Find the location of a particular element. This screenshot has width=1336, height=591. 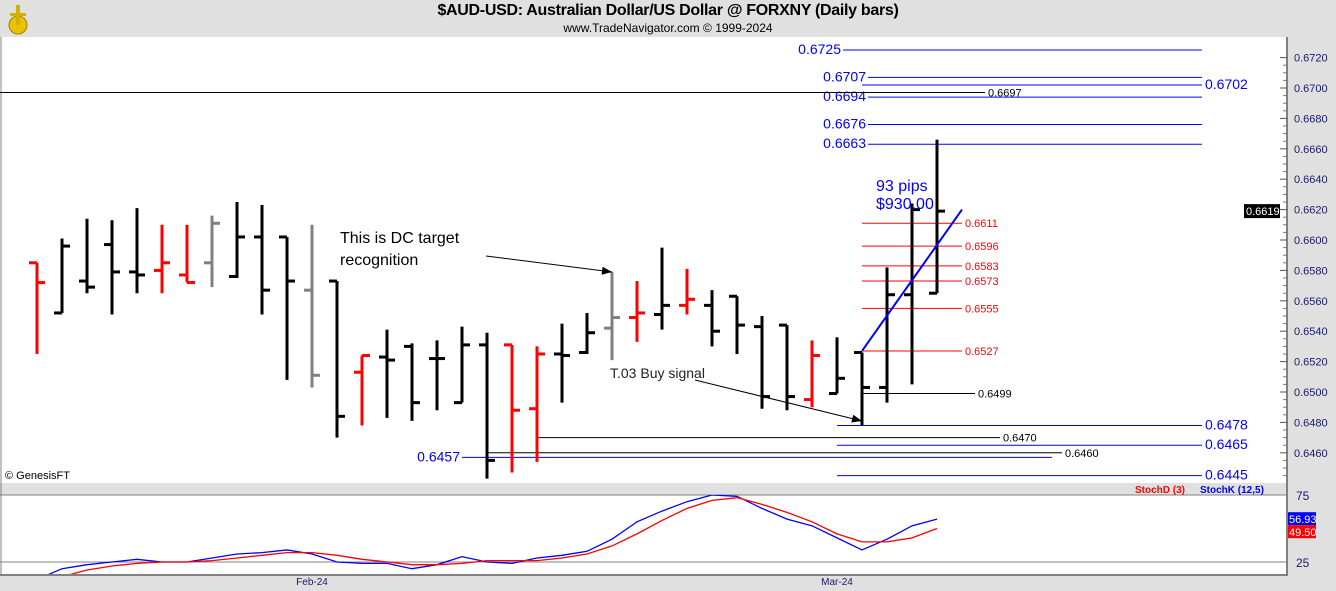

gain-trend-line is located at coordinates (912, 280).